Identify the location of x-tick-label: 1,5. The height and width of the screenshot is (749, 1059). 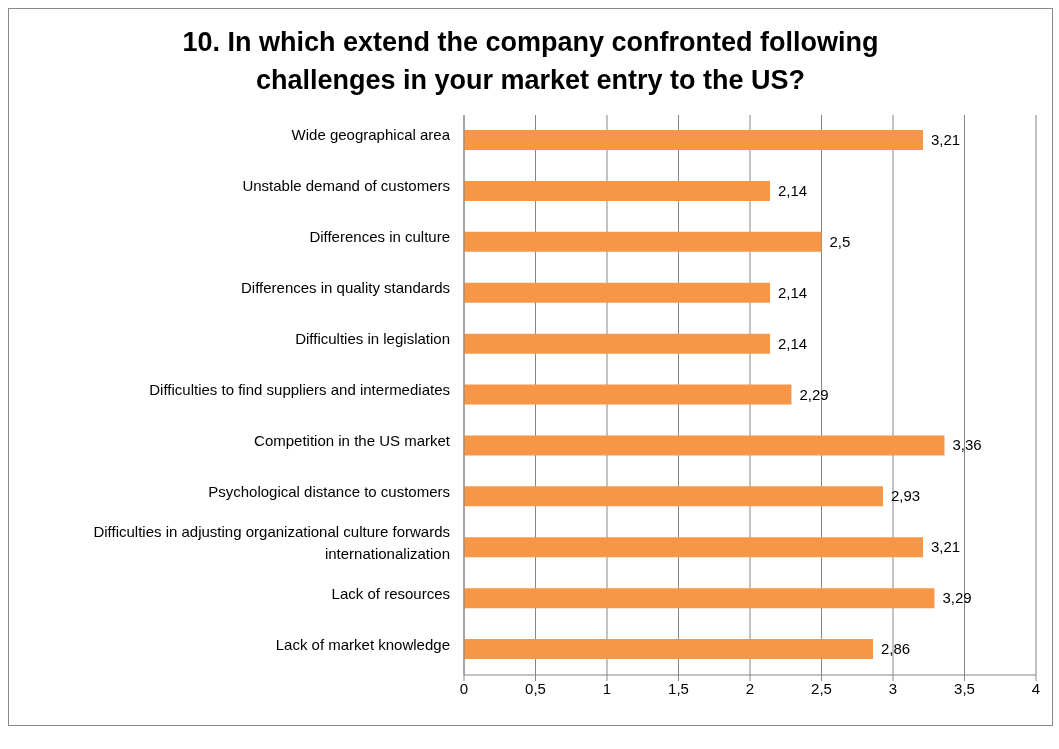
(678, 688).